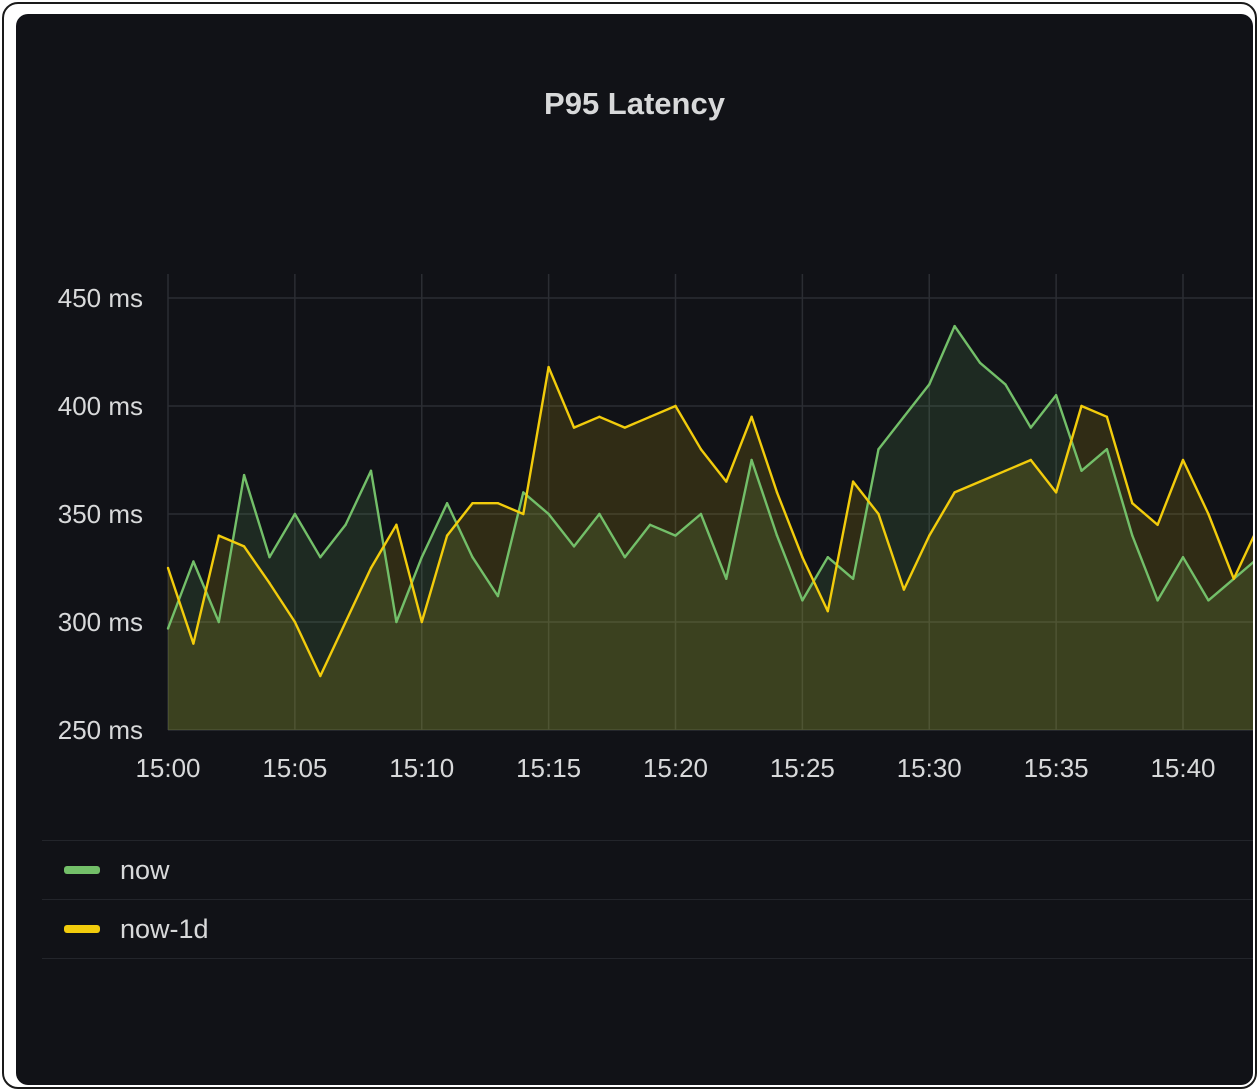  I want to click on legend: now now-1d, so click(647, 899).